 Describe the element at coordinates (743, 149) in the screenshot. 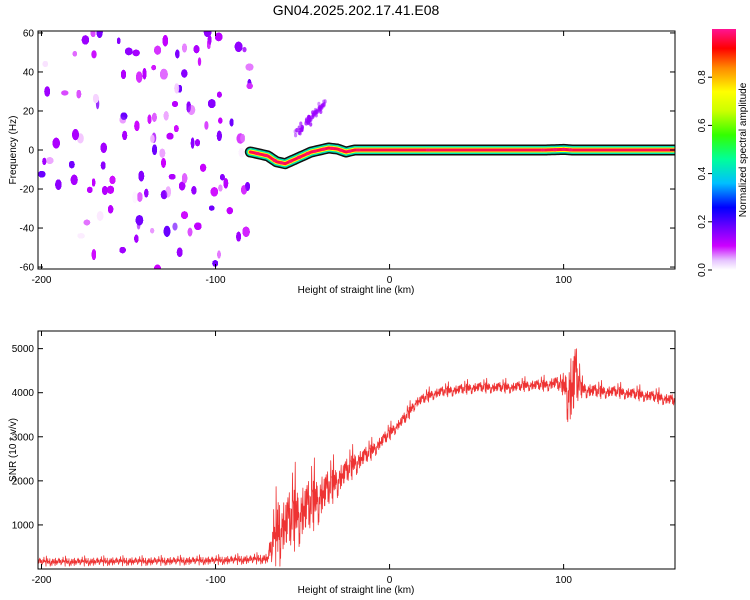

I see `colorbar-label: Normalized spectral amplitude` at that location.